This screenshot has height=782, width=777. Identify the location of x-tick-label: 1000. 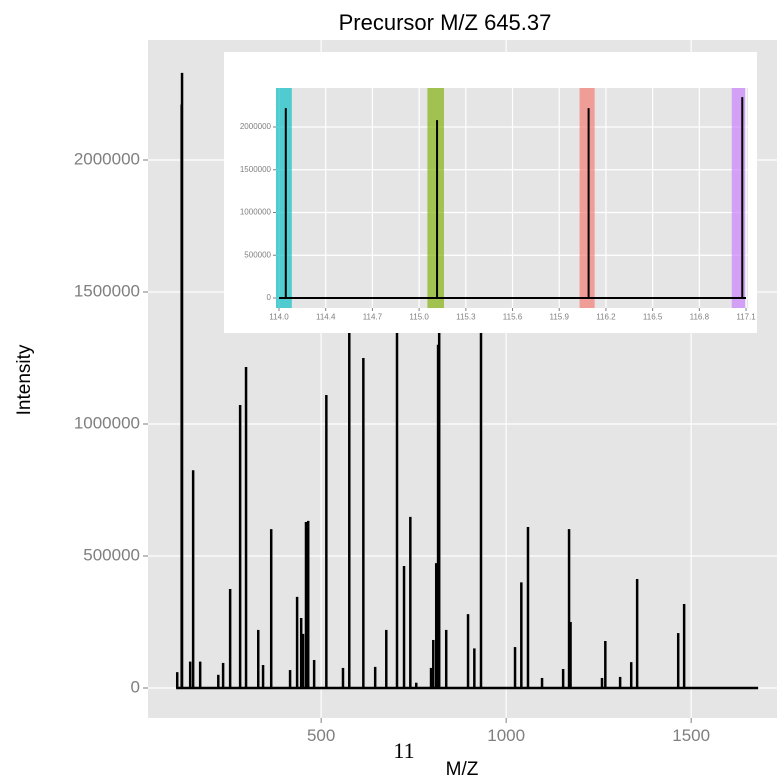
(506, 735).